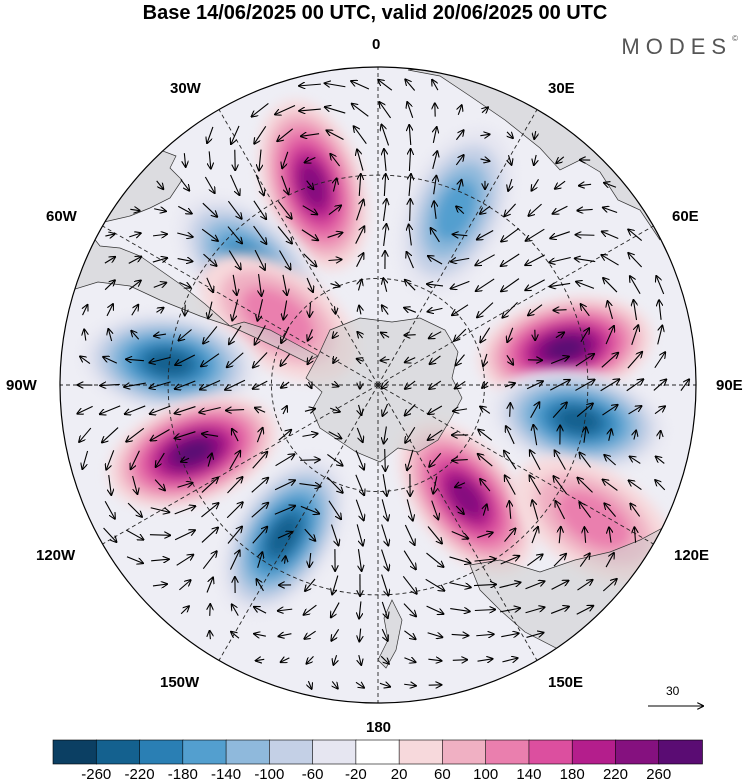 This screenshot has height=783, width=750. Describe the element at coordinates (735, 38) in the screenshot. I see `copyright-mark: ©` at that location.